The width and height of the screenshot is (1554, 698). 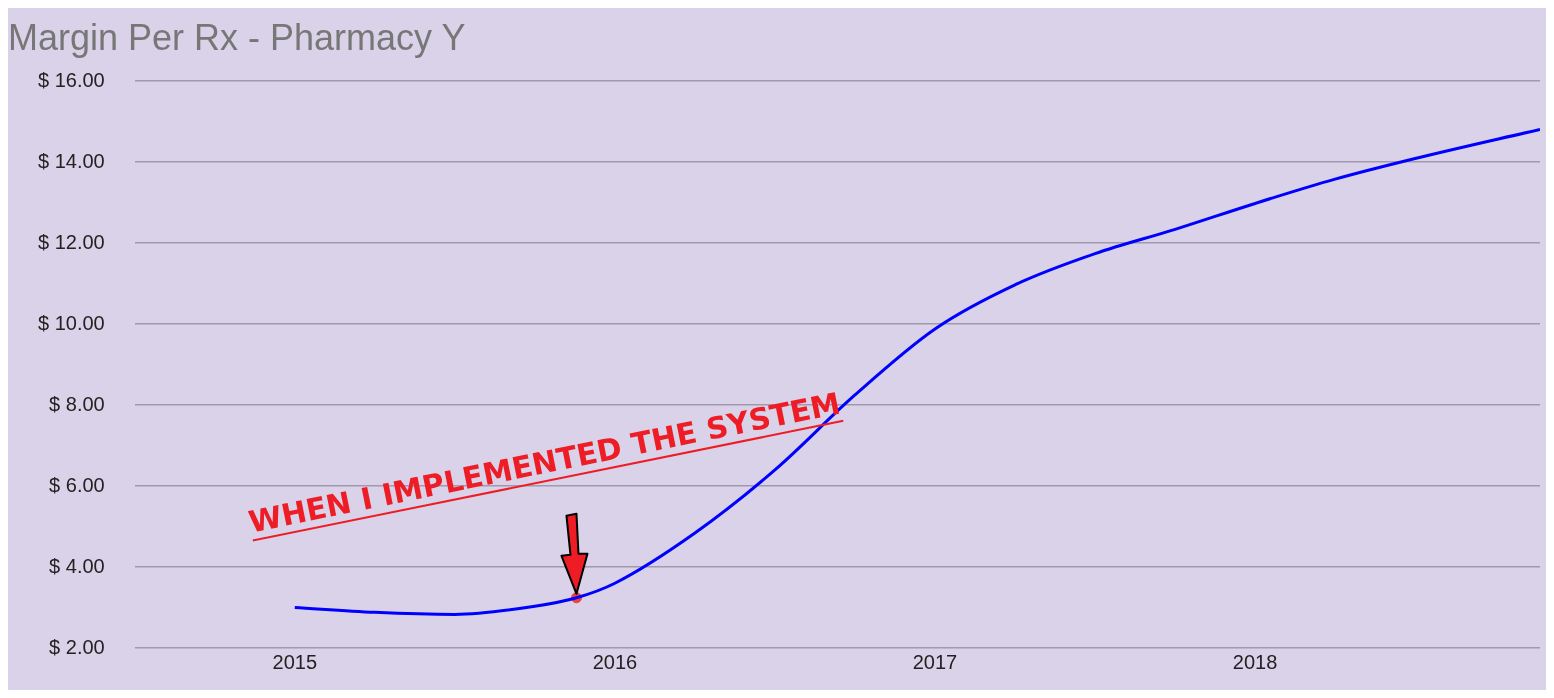 What do you see at coordinates (615, 661) in the screenshot?
I see `x-tick-label: 2016` at bounding box center [615, 661].